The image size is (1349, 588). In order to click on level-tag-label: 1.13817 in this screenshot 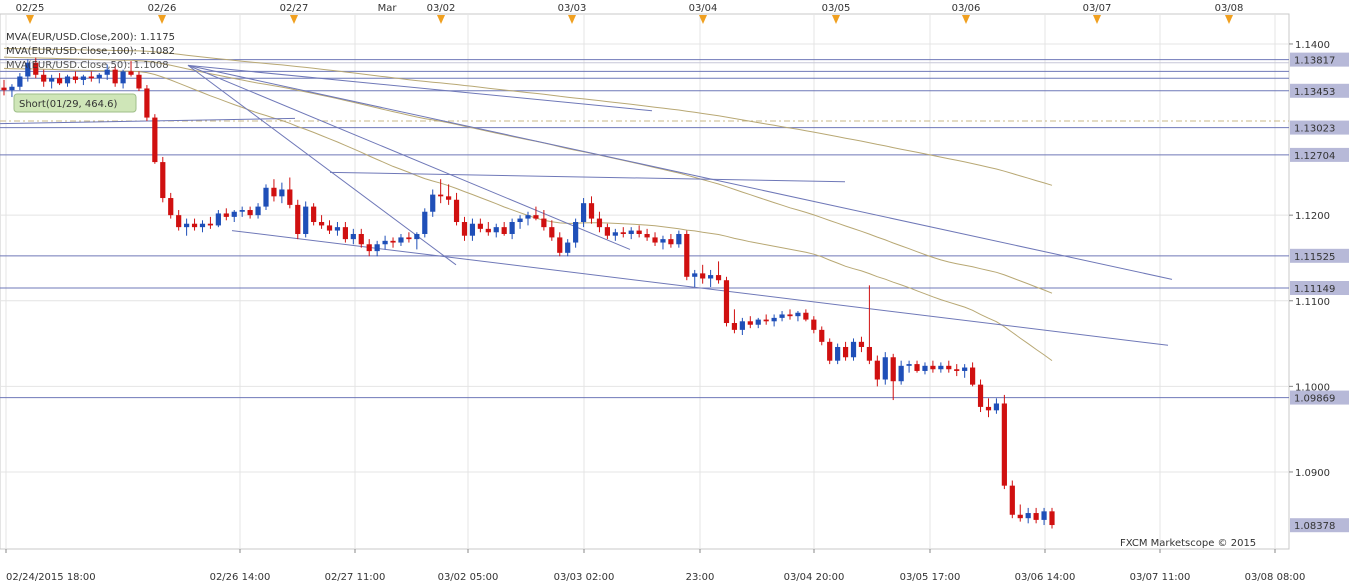, I will do `click(1314, 61)`.